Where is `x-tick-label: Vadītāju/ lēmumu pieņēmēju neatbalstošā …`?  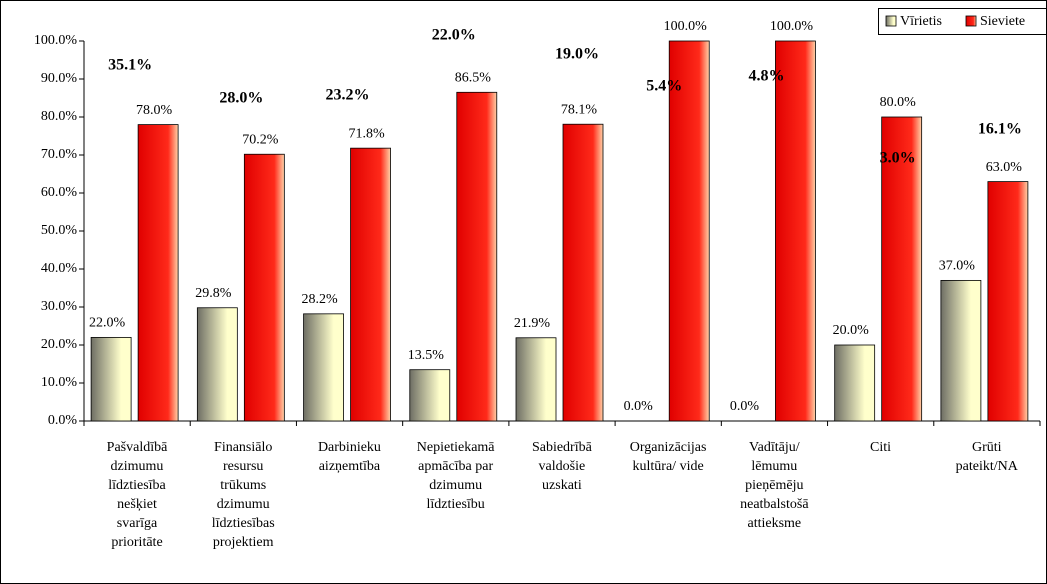
x-tick-label: Vadītāju/ lēmumu pieņēmēju neatbalstošā … is located at coordinates (774, 485).